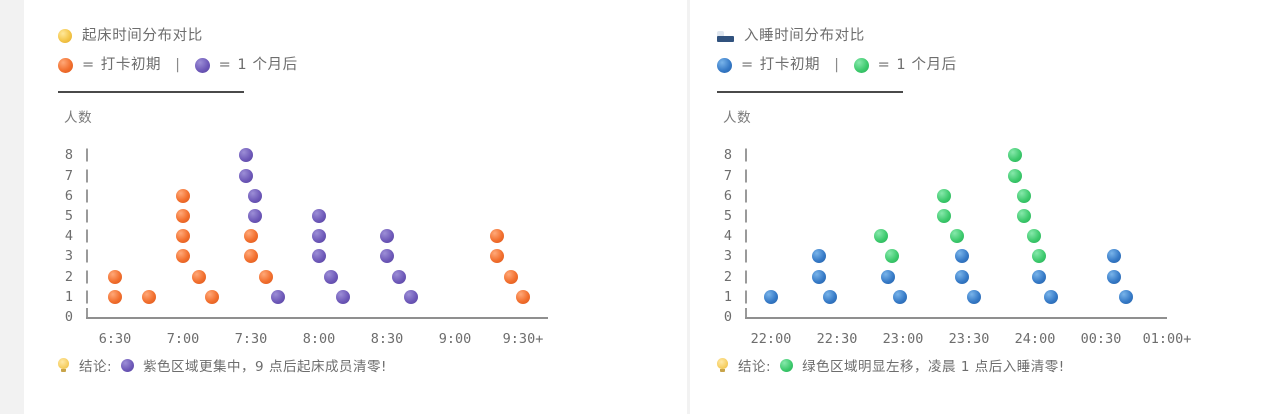 The image size is (1278, 414). Describe the element at coordinates (251, 339) in the screenshot. I see `x-tick-label: 7:30` at that location.